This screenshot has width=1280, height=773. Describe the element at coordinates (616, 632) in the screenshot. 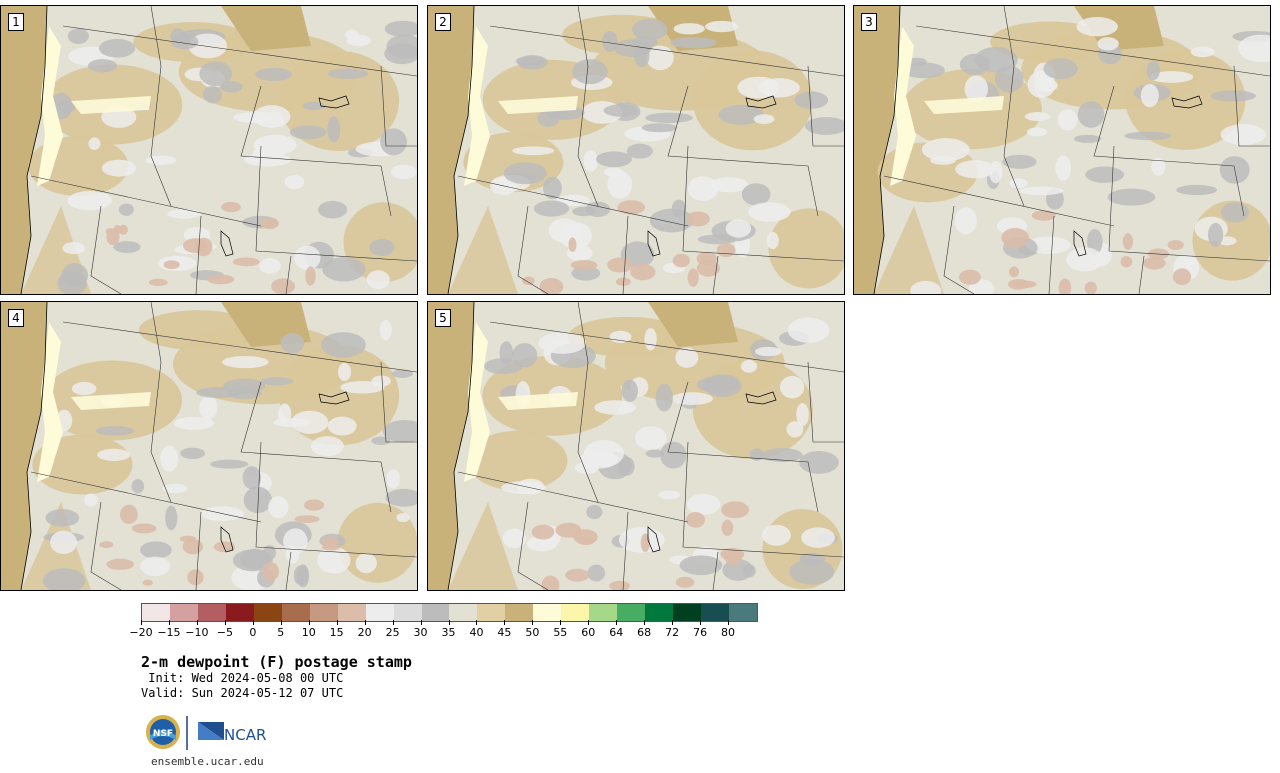

I see `colorbar-tick-label: 64` at that location.